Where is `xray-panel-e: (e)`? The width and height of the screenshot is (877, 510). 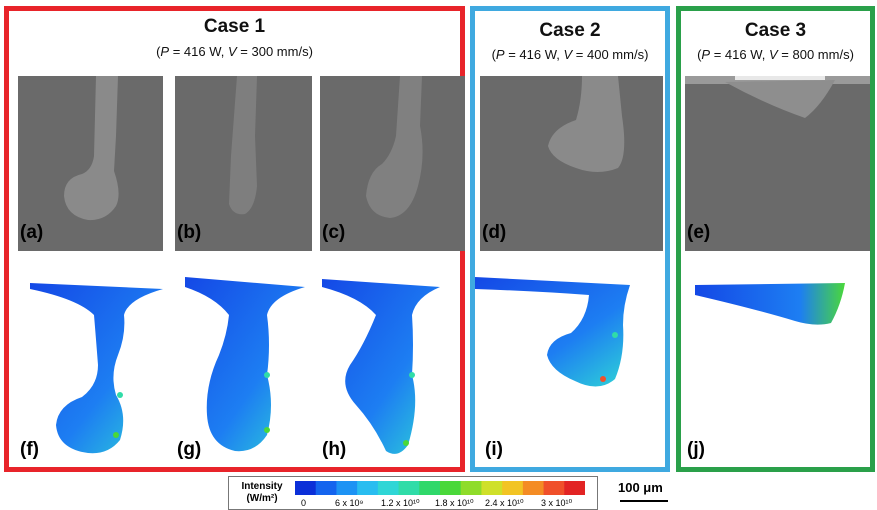
xray-panel-e: (e) is located at coordinates (777, 163).